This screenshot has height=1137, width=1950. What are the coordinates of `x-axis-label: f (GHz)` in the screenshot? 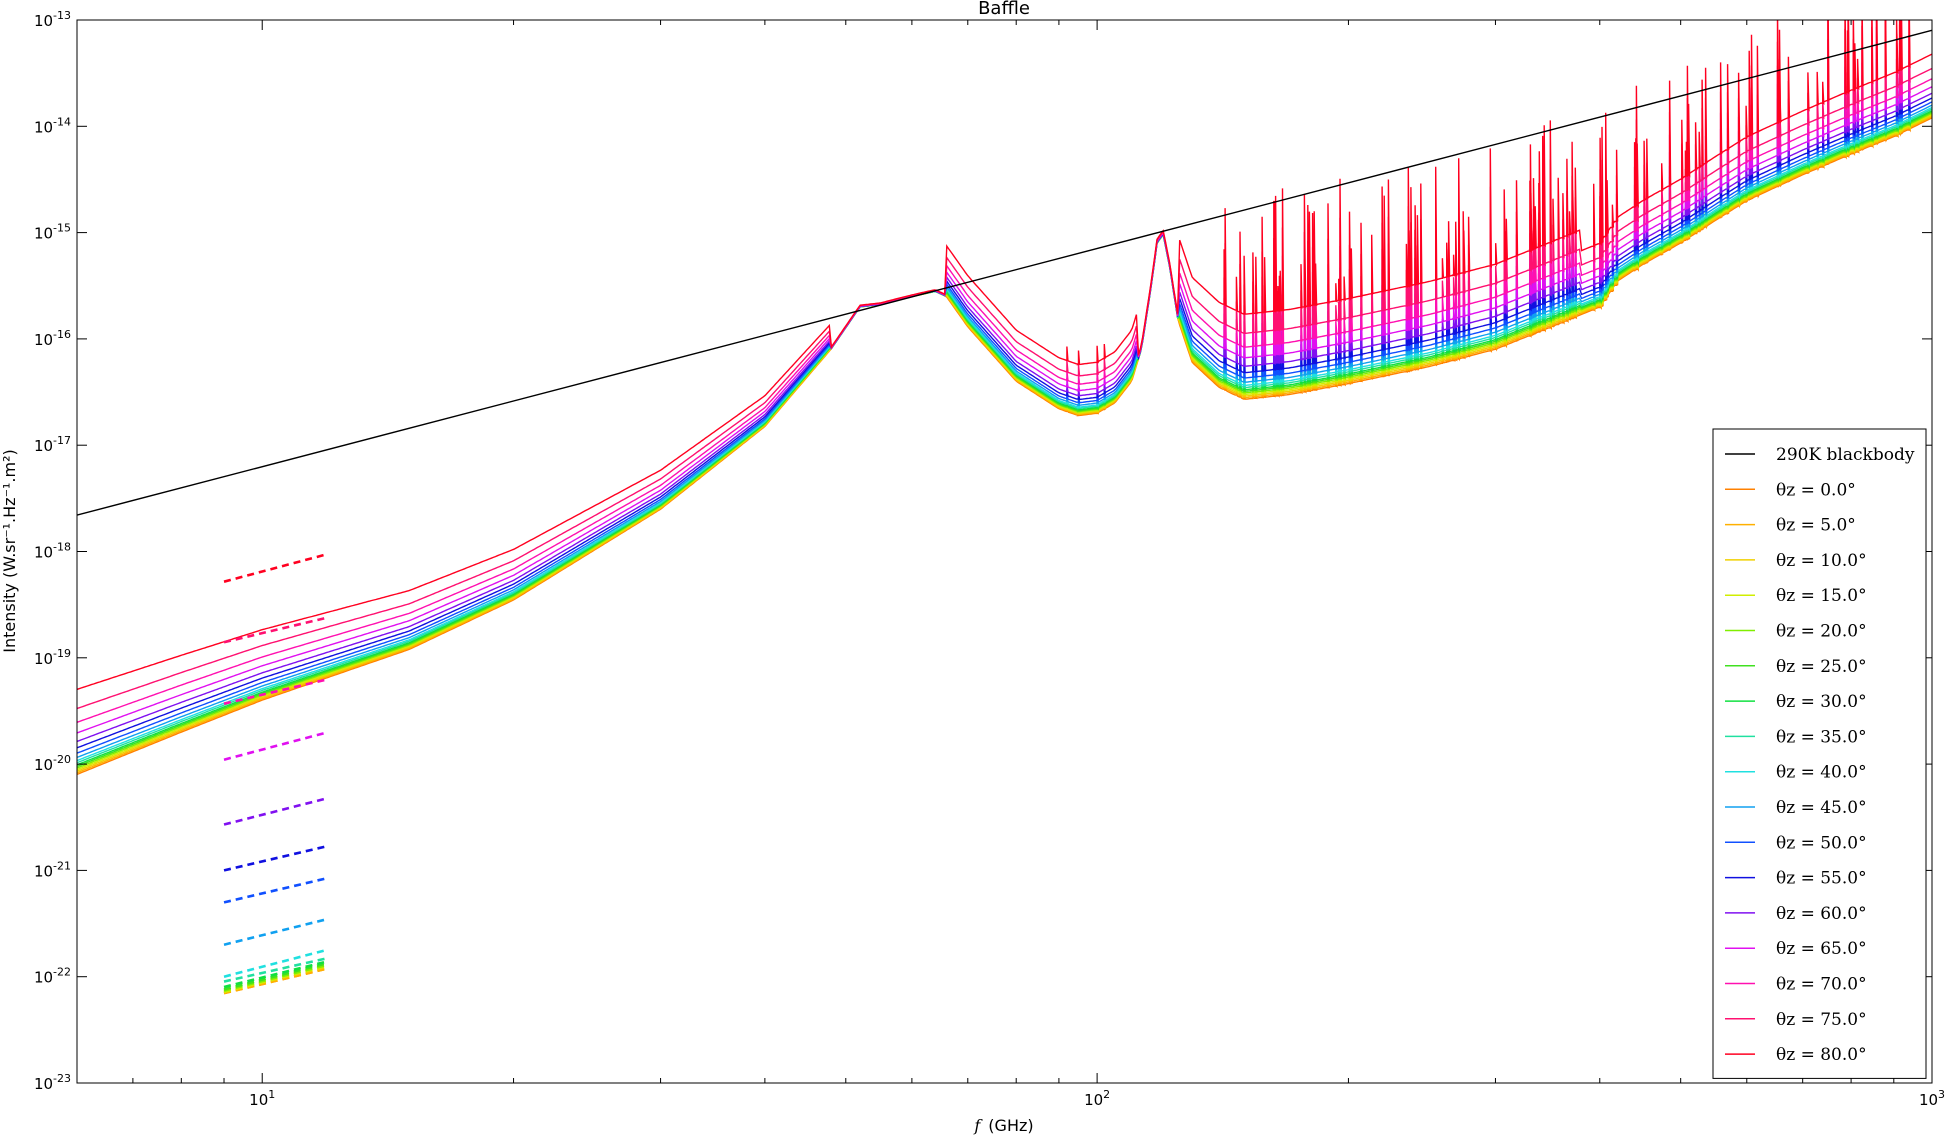 It's located at (1003, 1125).